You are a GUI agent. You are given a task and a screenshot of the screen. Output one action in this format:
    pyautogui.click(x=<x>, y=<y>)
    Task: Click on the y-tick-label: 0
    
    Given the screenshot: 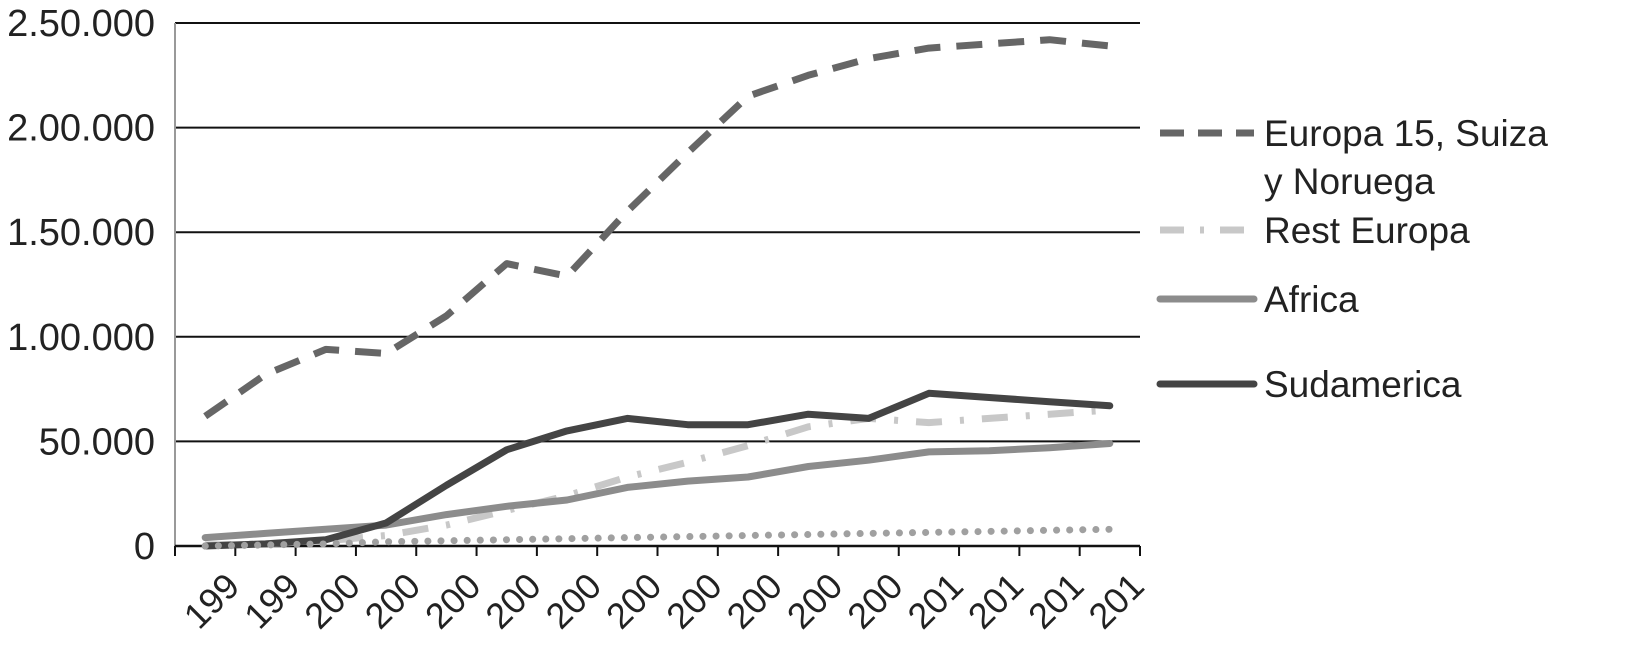 What is the action you would take?
    pyautogui.click(x=144, y=547)
    